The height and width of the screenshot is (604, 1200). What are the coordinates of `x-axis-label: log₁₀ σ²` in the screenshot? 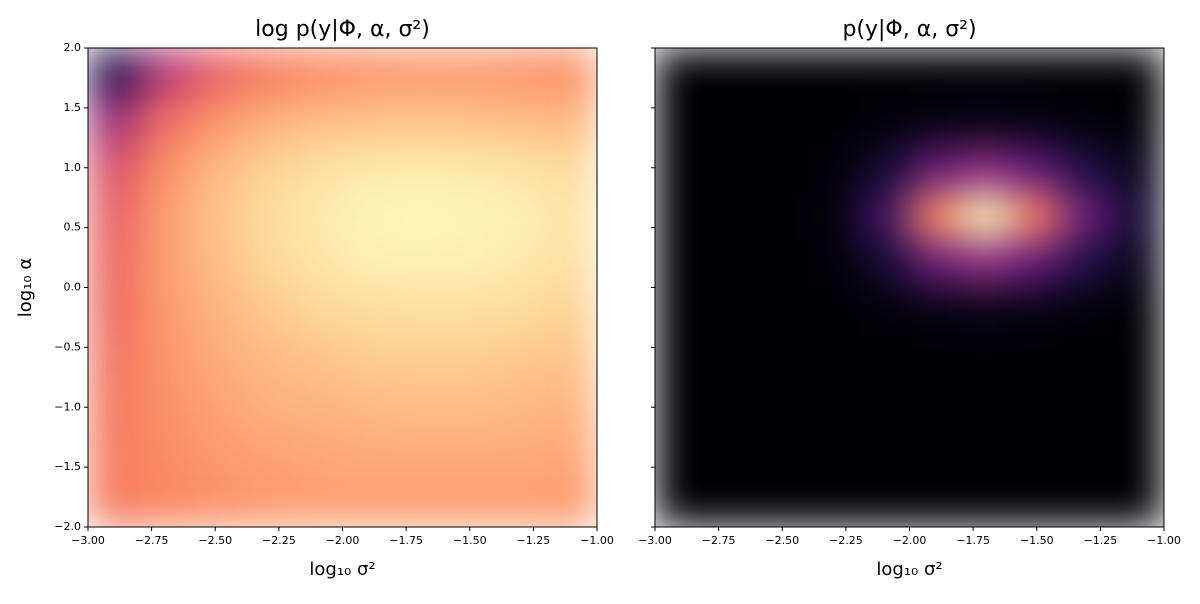 It's located at (909, 569).